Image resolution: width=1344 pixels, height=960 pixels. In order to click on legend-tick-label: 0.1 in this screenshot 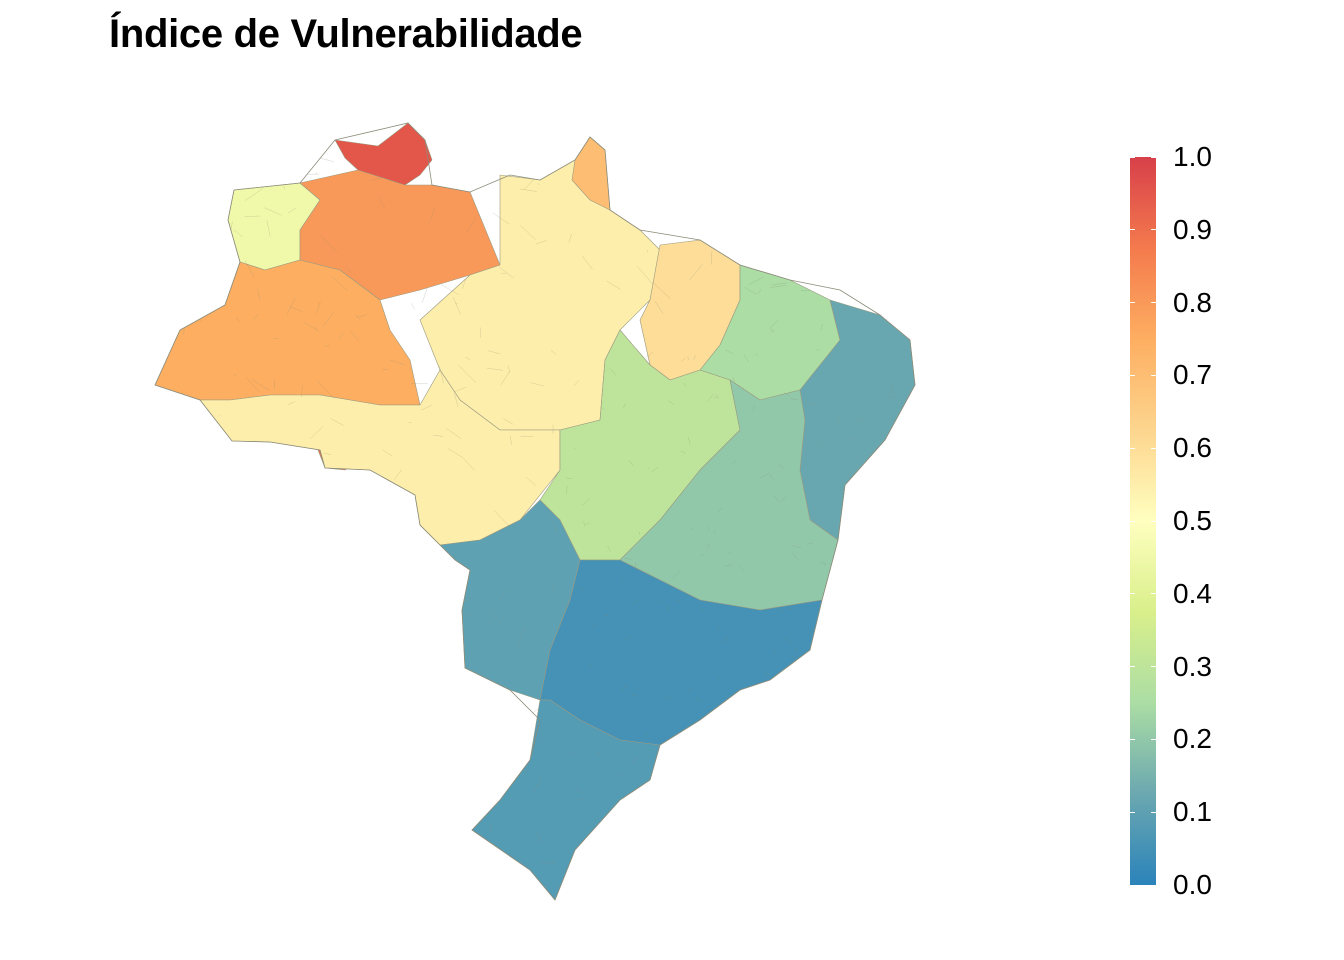, I will do `click(1192, 812)`.